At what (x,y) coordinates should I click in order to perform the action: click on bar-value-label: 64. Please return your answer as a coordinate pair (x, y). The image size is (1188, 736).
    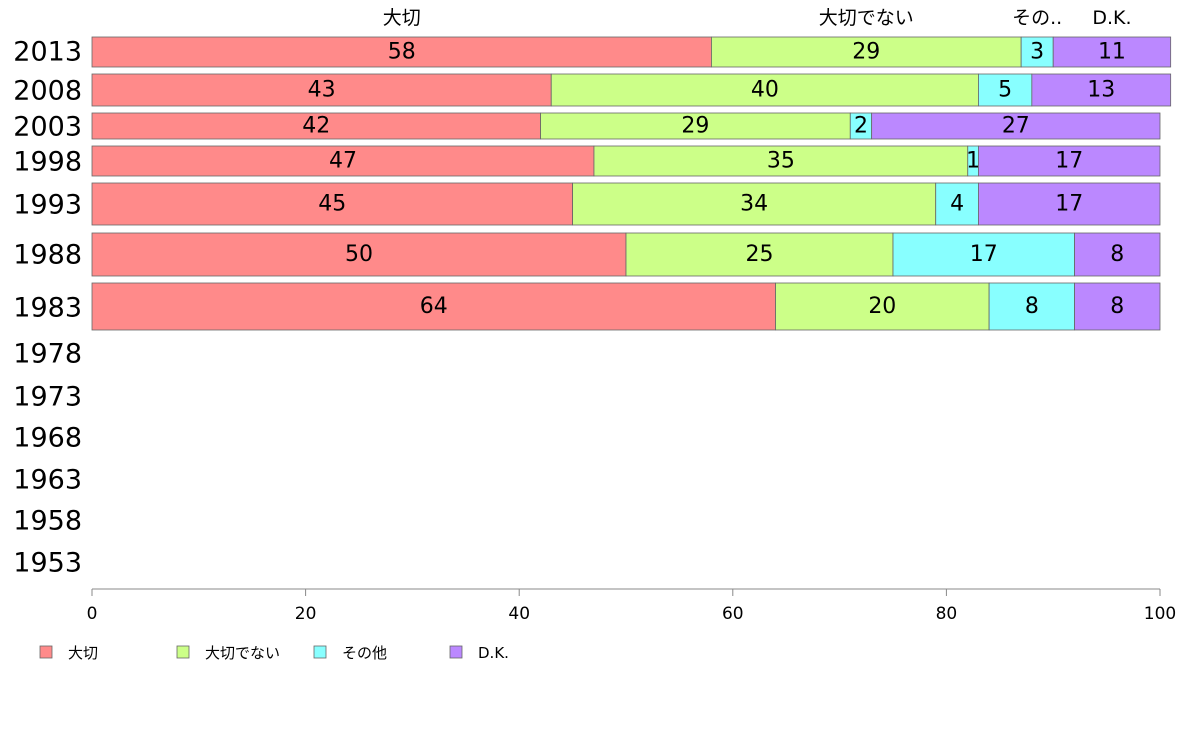
    Looking at the image, I should click on (434, 306).